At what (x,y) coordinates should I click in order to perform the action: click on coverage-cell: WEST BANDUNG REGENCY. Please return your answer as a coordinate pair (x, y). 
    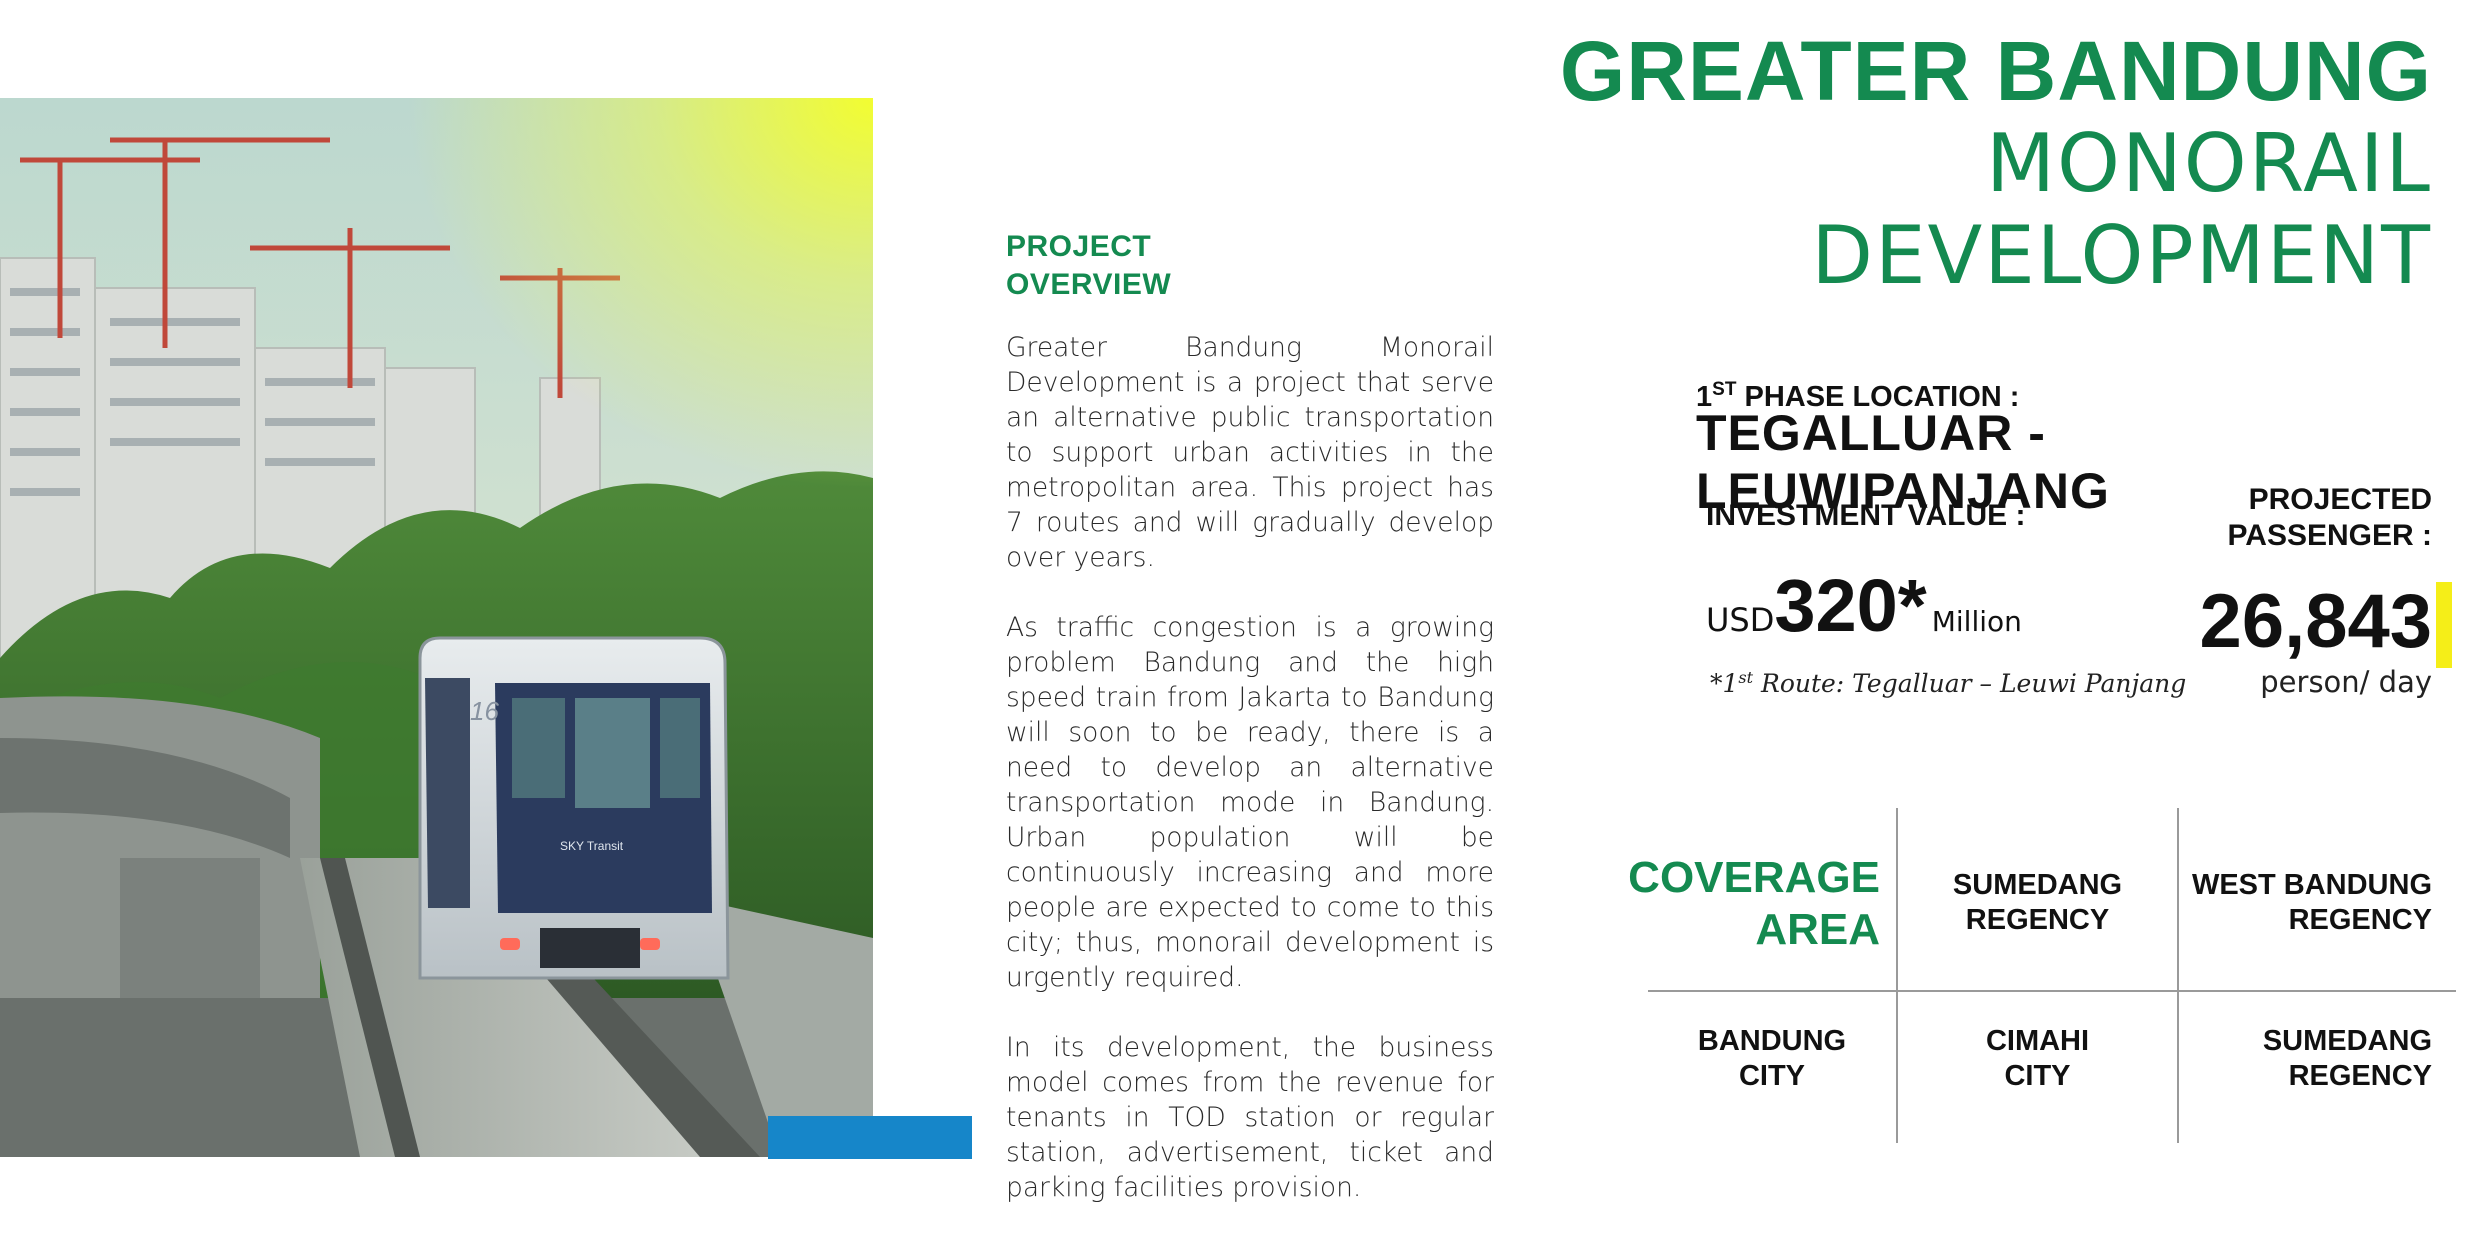
    Looking at the image, I should click on (2311, 902).